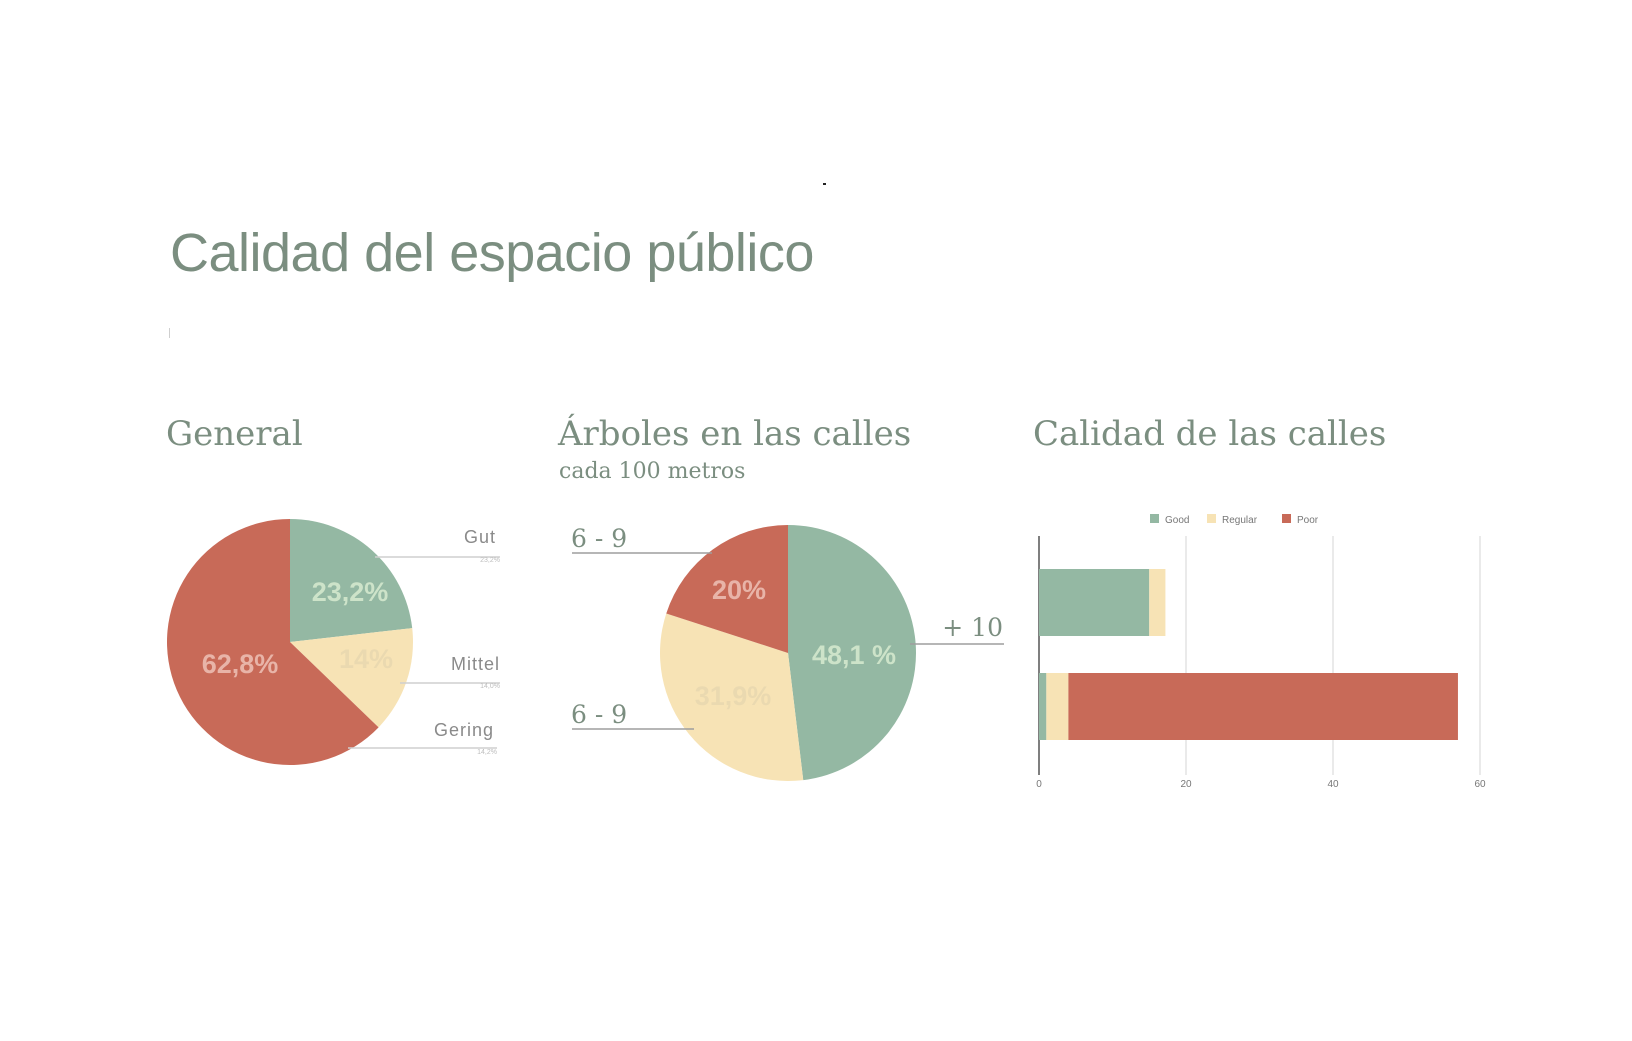  Describe the element at coordinates (234, 434) in the screenshot. I see `chart-general-title: General` at that location.